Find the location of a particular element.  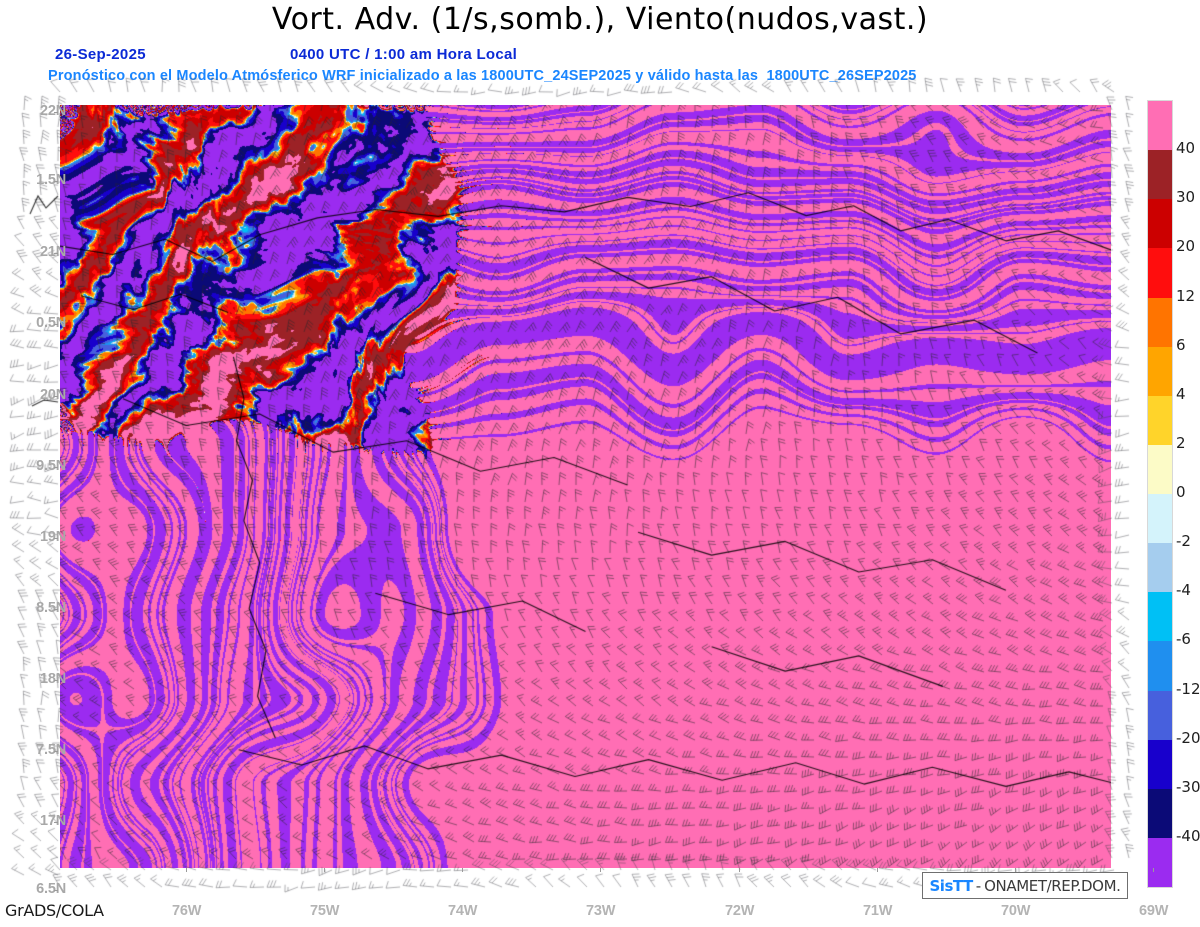

colorbar-tick-label: -6 is located at coordinates (1183, 639).